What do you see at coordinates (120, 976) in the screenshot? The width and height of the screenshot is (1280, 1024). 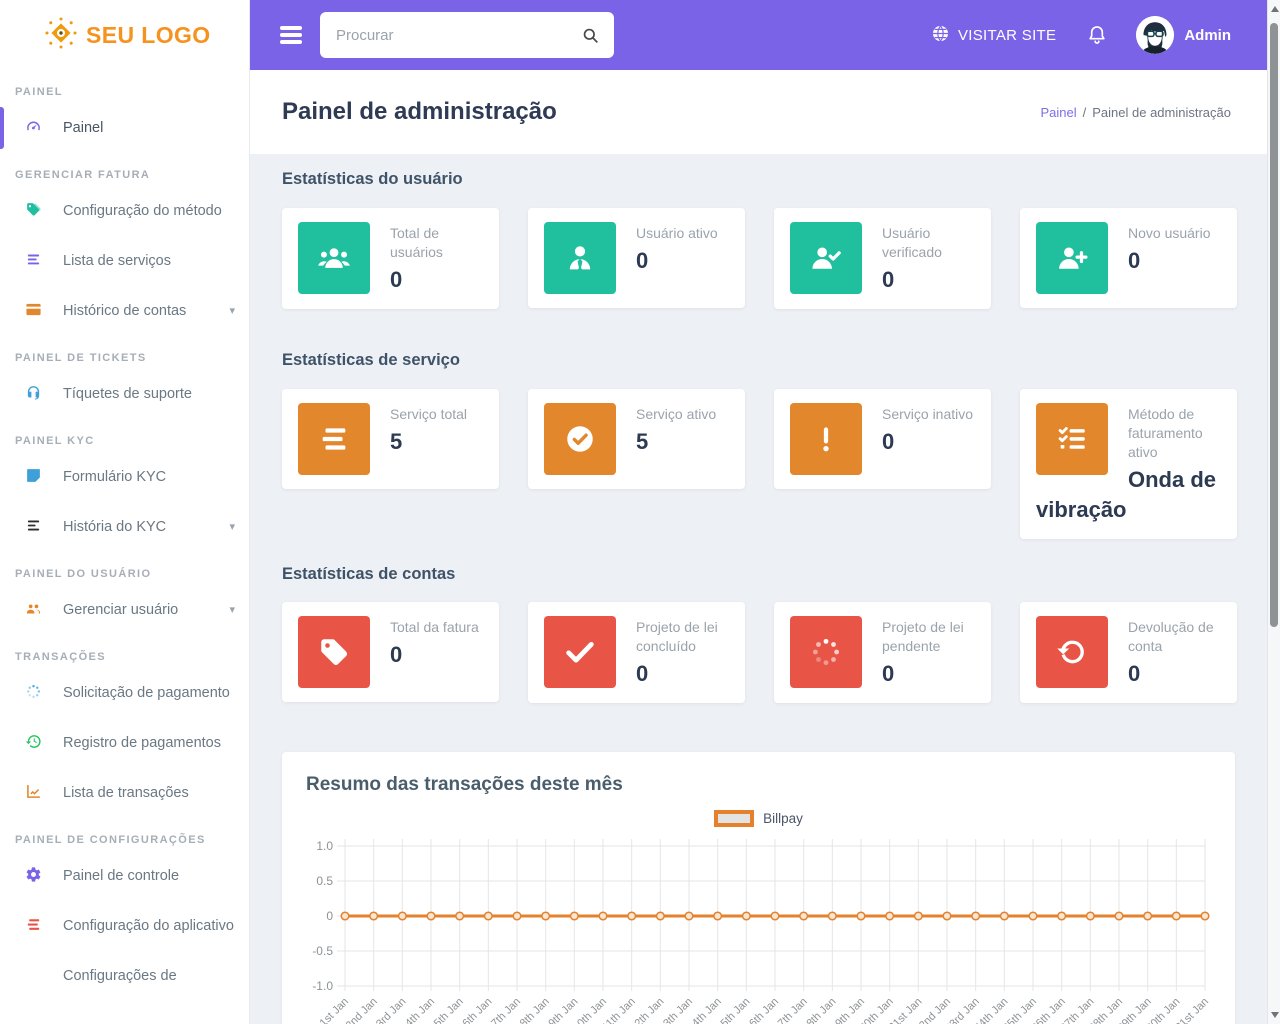 I see `sidebar-item-label: Configurações de` at bounding box center [120, 976].